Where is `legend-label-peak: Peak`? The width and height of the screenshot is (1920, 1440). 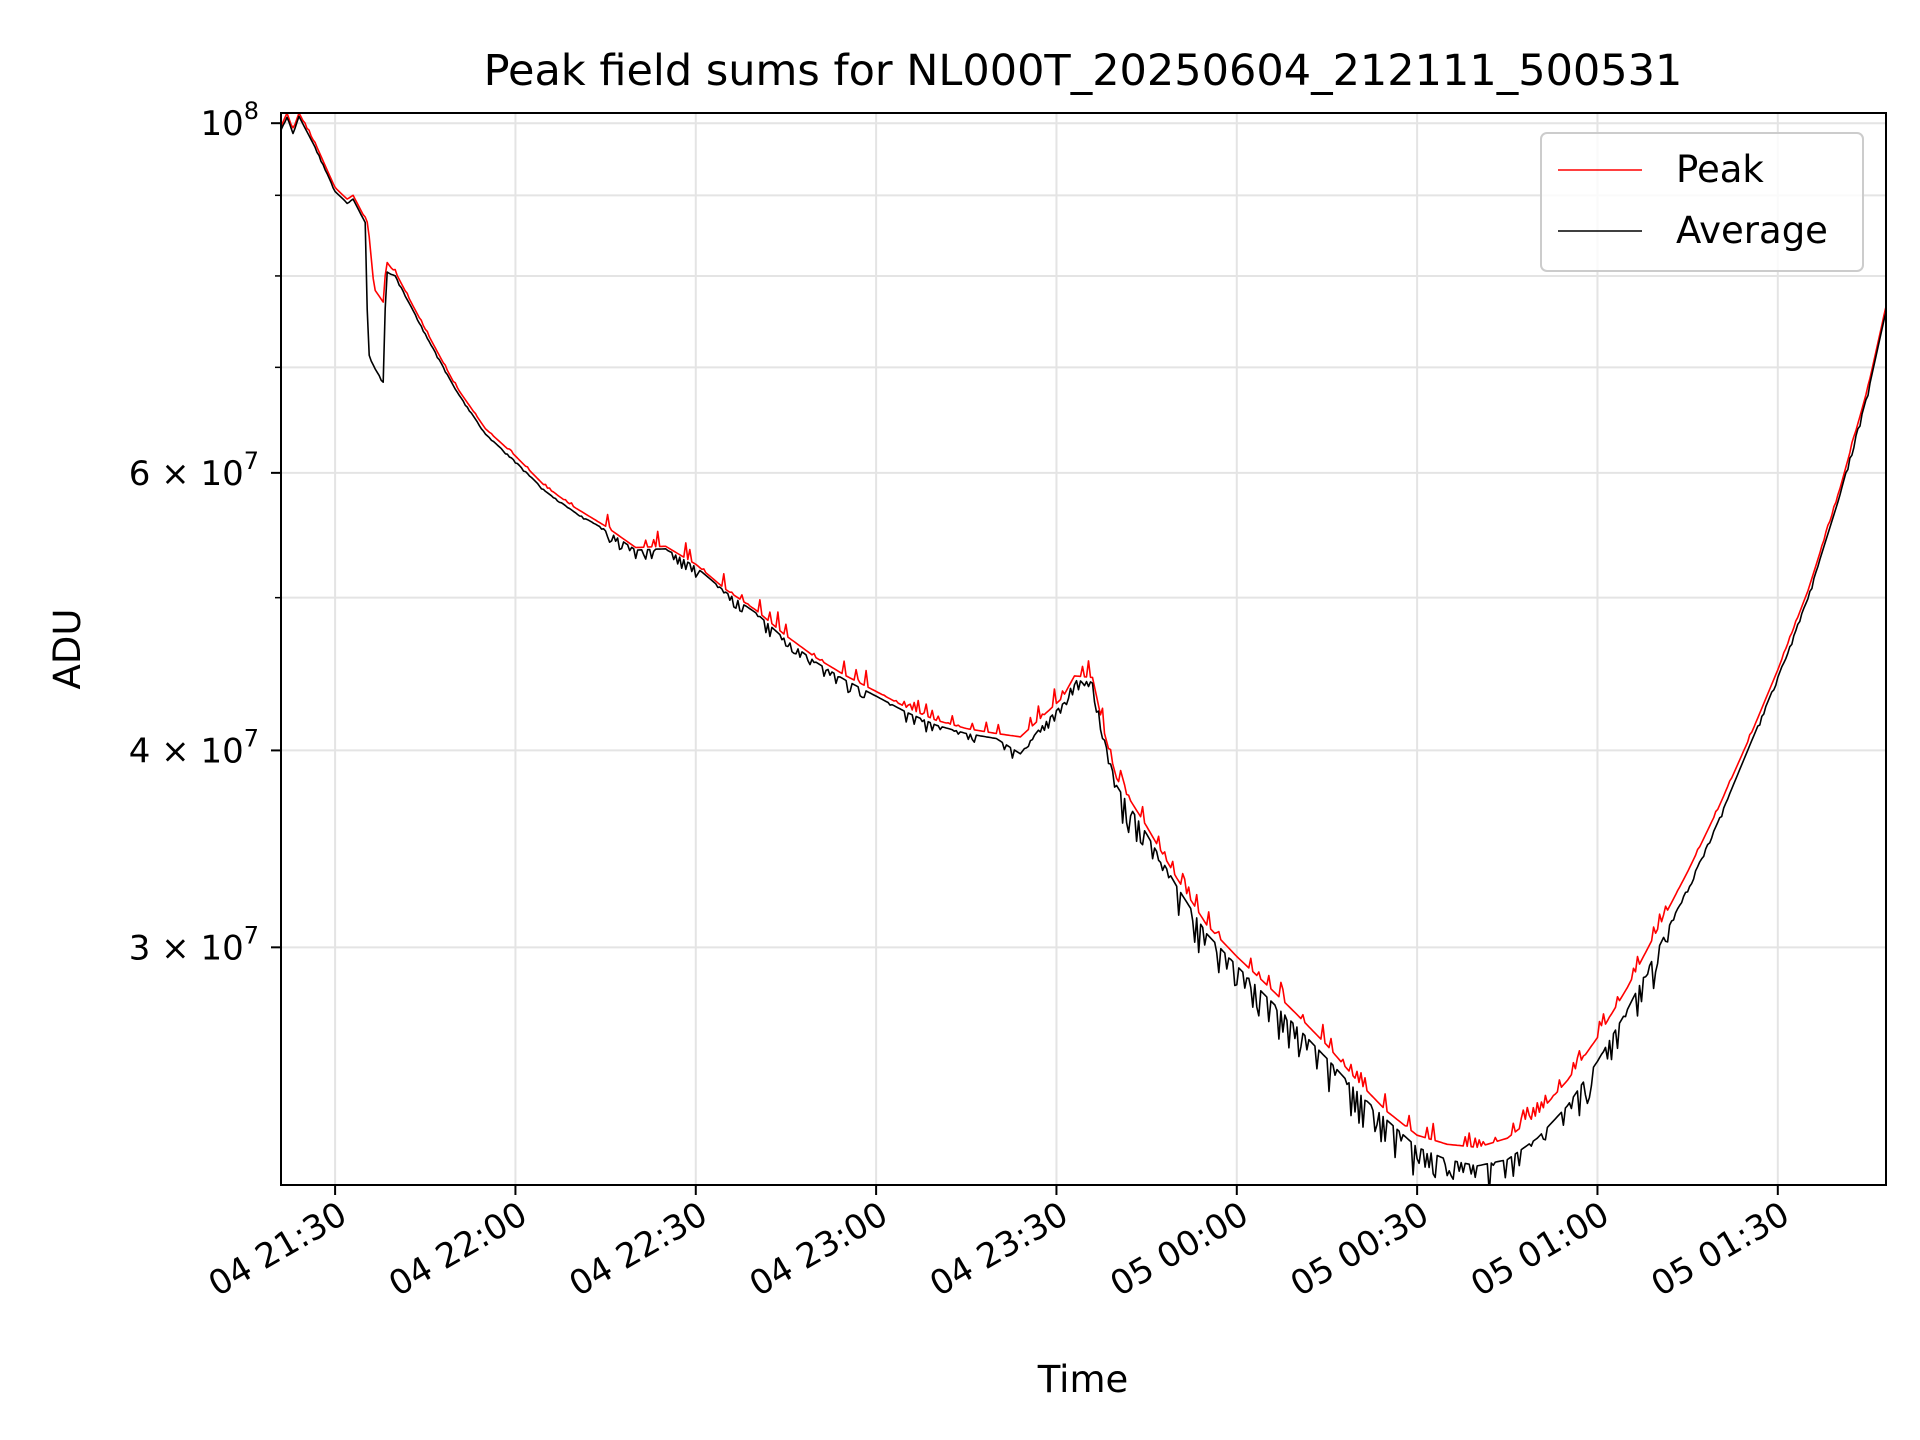 legend-label-peak: Peak is located at coordinates (1720, 169).